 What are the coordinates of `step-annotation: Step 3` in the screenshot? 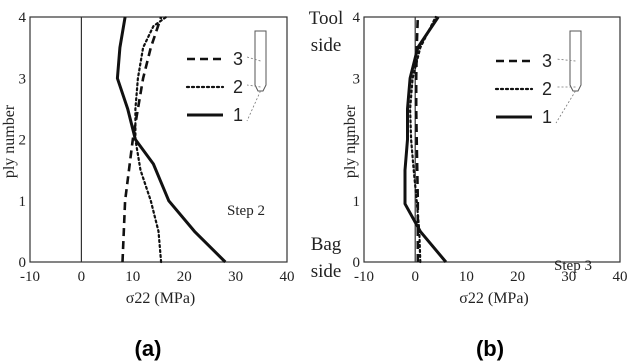 It's located at (573, 266).